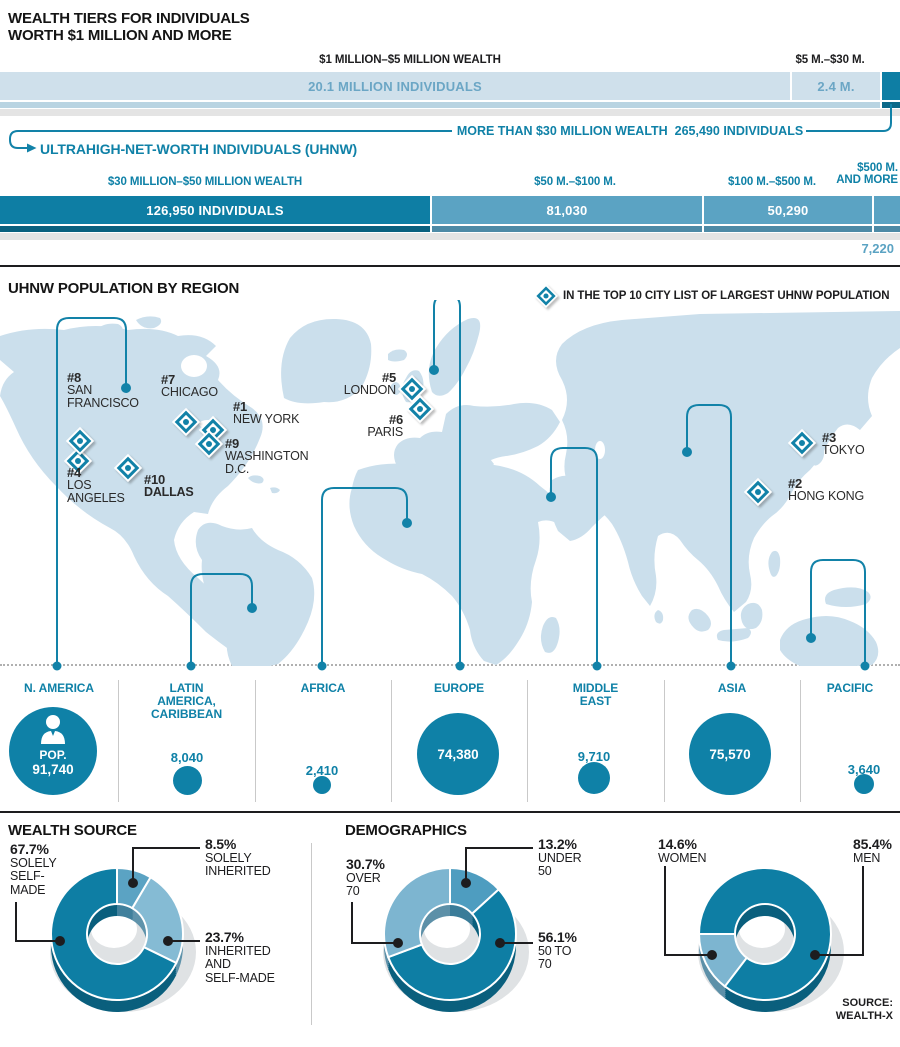  I want to click on city-rank: #10, so click(155, 479).